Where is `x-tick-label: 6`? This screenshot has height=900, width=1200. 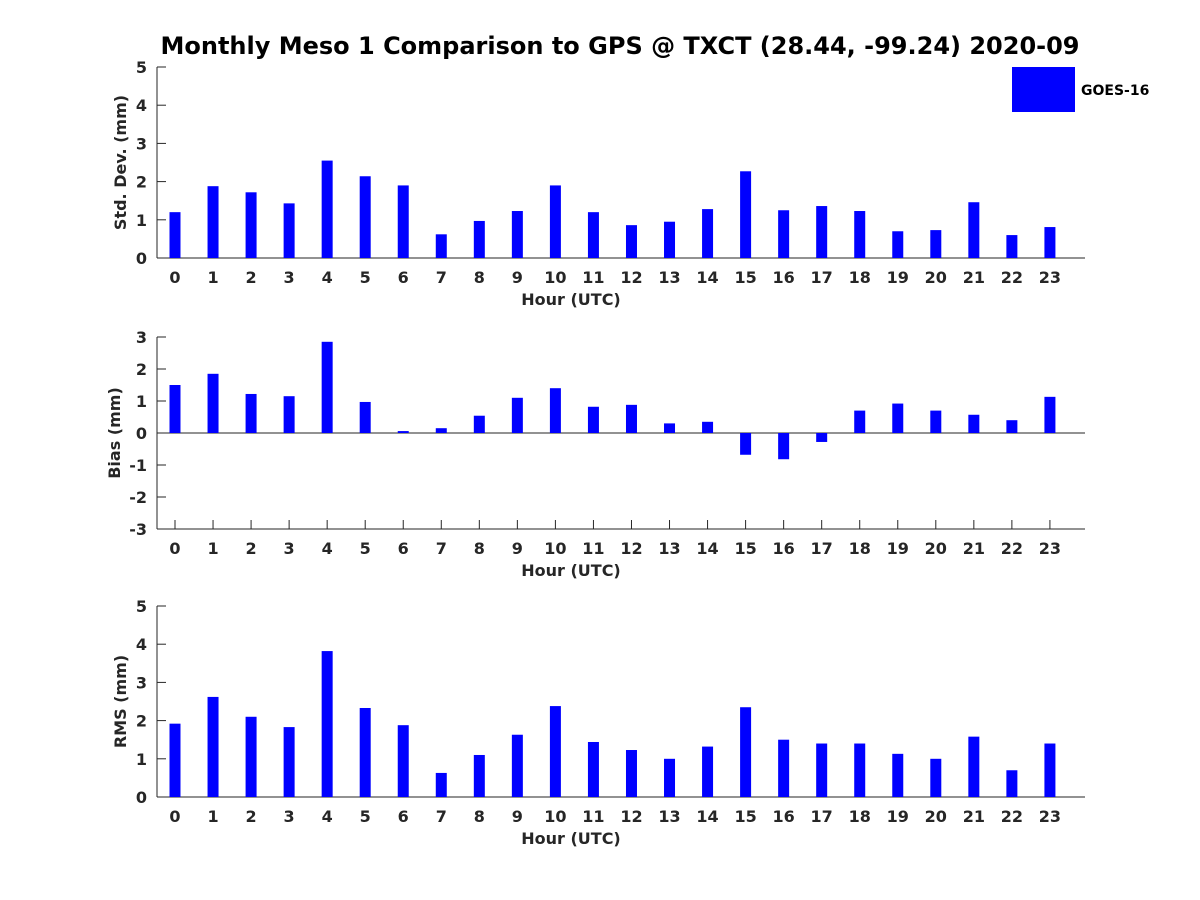
x-tick-label: 6 is located at coordinates (403, 277).